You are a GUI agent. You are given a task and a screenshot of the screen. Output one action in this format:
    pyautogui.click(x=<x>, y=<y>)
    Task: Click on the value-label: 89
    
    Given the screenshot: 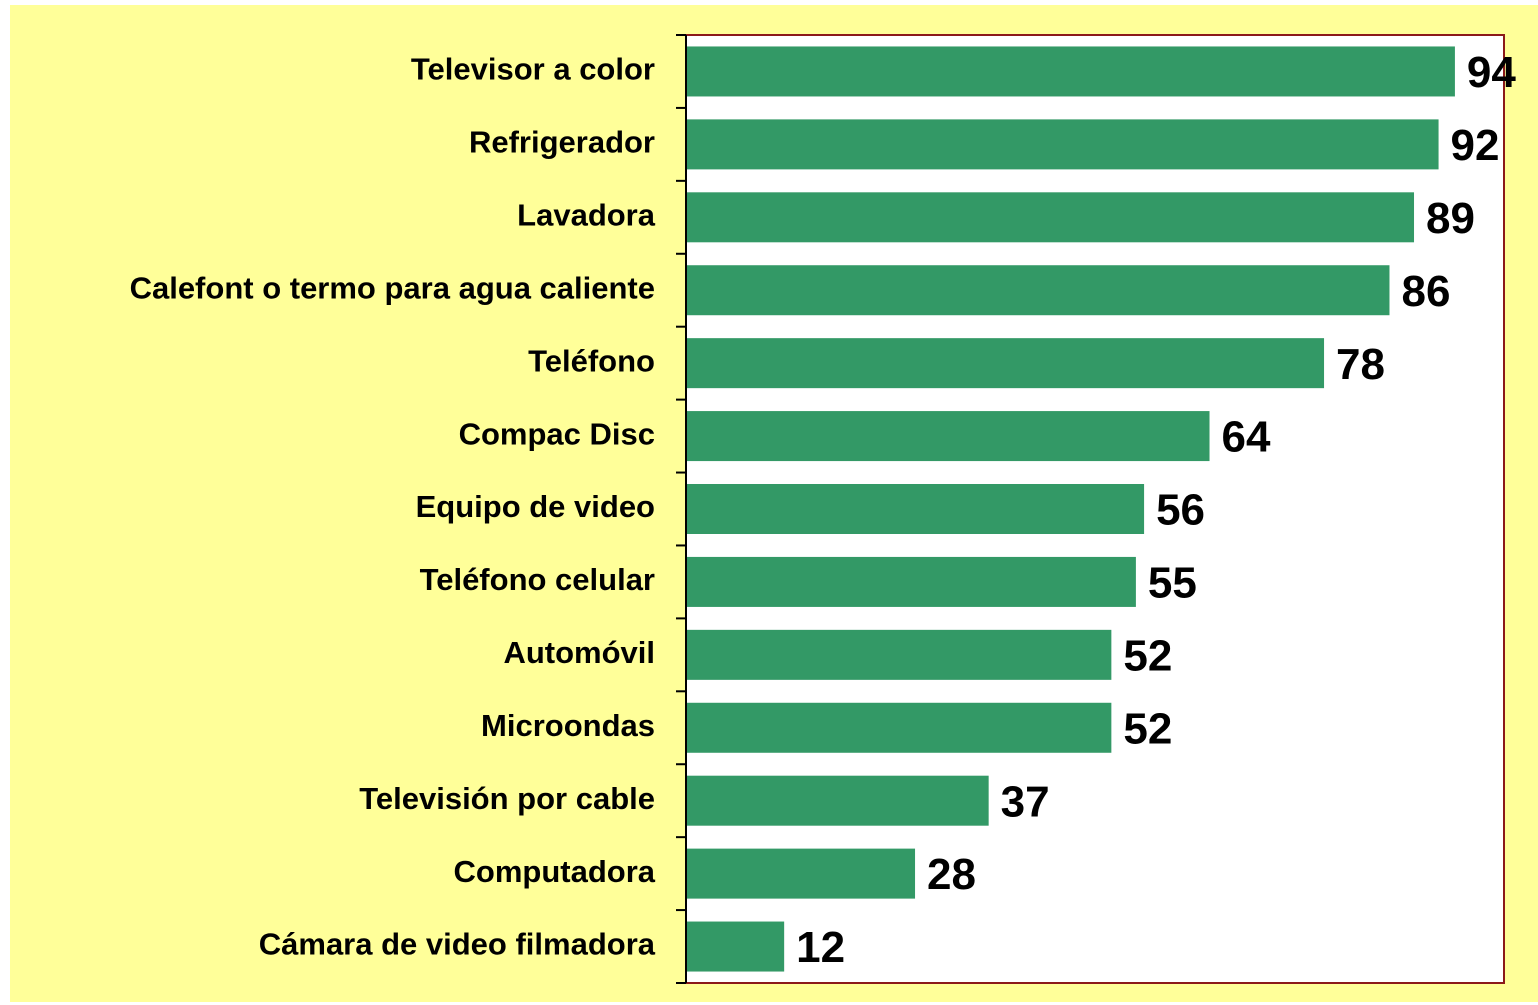 What is the action you would take?
    pyautogui.click(x=1450, y=218)
    